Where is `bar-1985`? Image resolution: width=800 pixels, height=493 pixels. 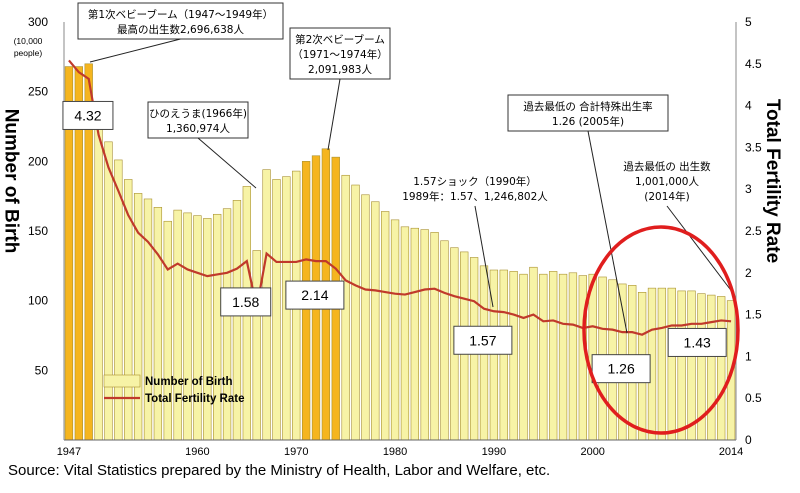
bar-1985 is located at coordinates (444, 340).